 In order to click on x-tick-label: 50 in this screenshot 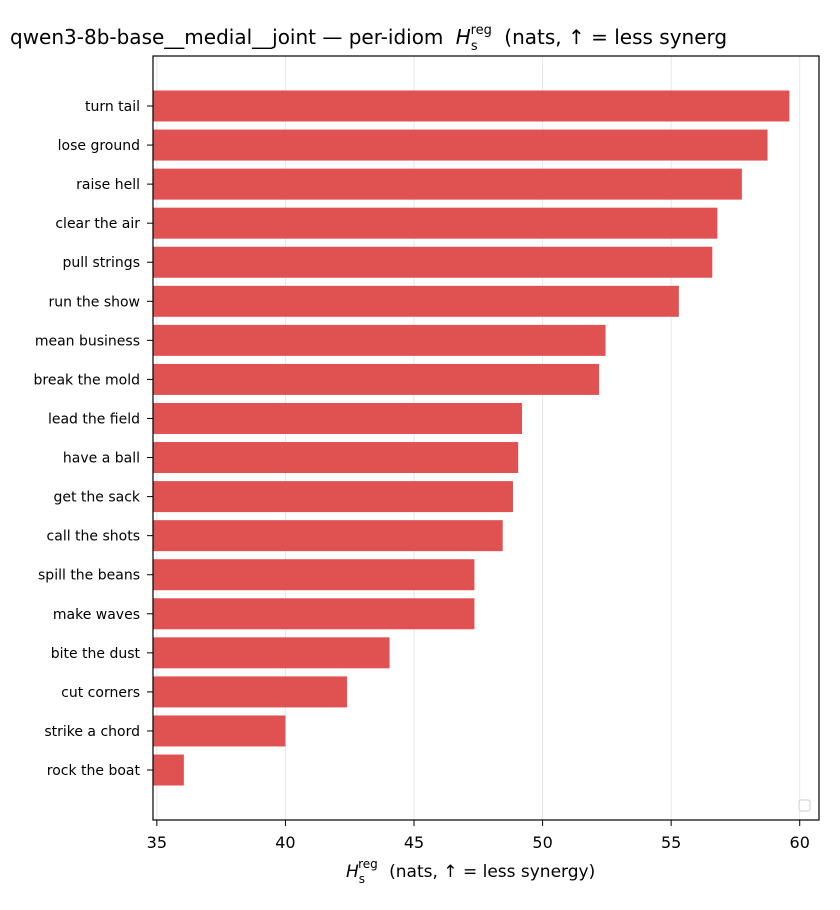, I will do `click(542, 842)`.